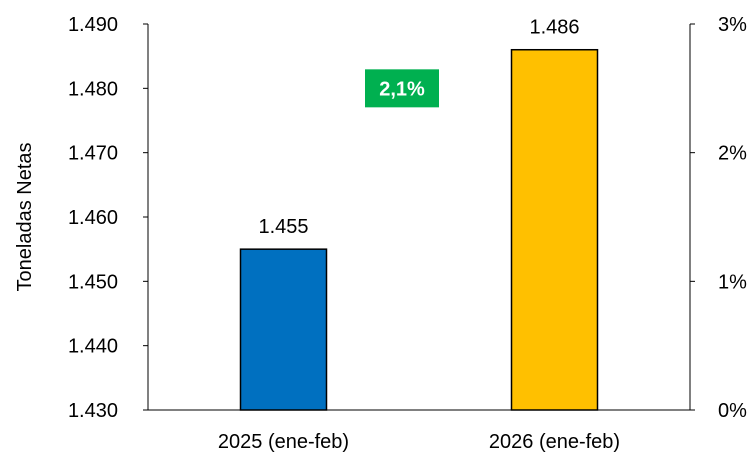 The width and height of the screenshot is (751, 468). What do you see at coordinates (283, 442) in the screenshot?
I see `x-tick-label: 2025 (ene-feb)` at bounding box center [283, 442].